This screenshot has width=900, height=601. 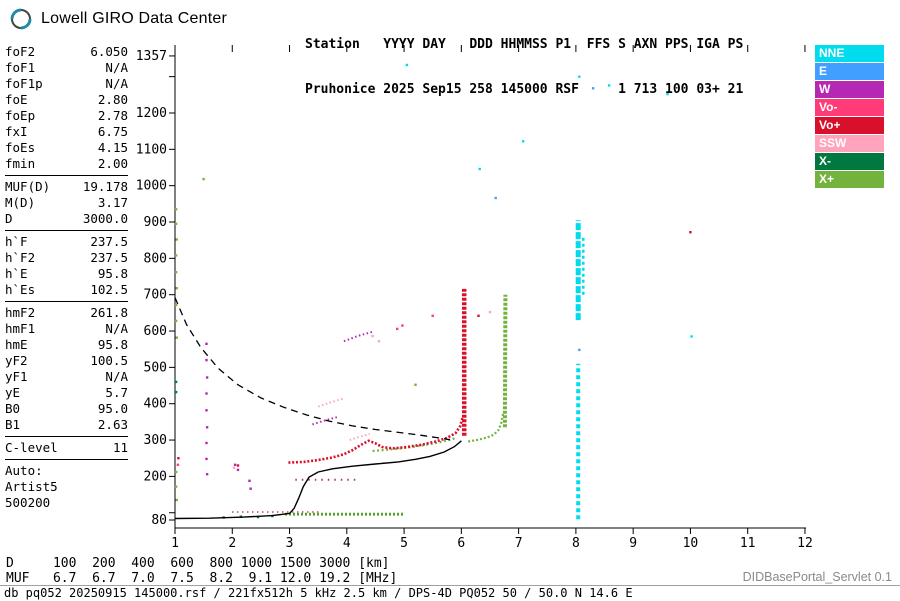 What do you see at coordinates (112, 408) in the screenshot?
I see `param-value: 95.0` at bounding box center [112, 408].